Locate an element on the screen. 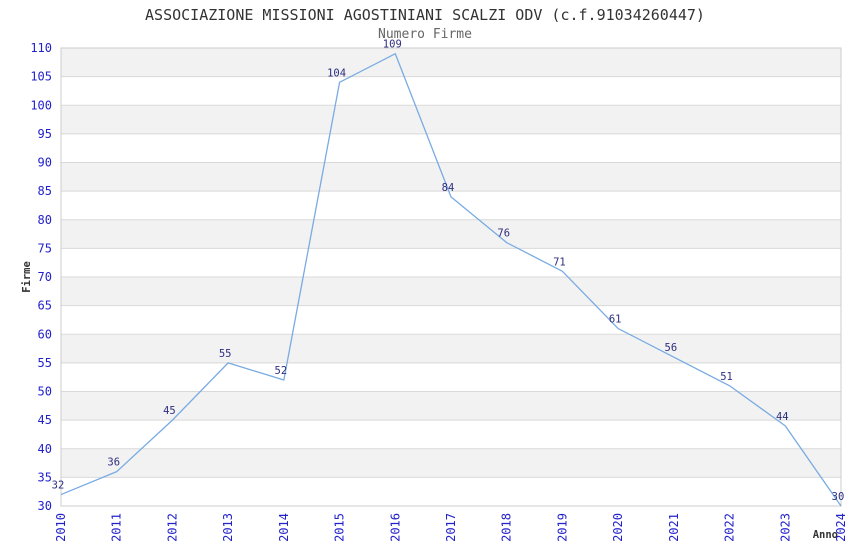  x-axis-label: Anno is located at coordinates (825, 535).